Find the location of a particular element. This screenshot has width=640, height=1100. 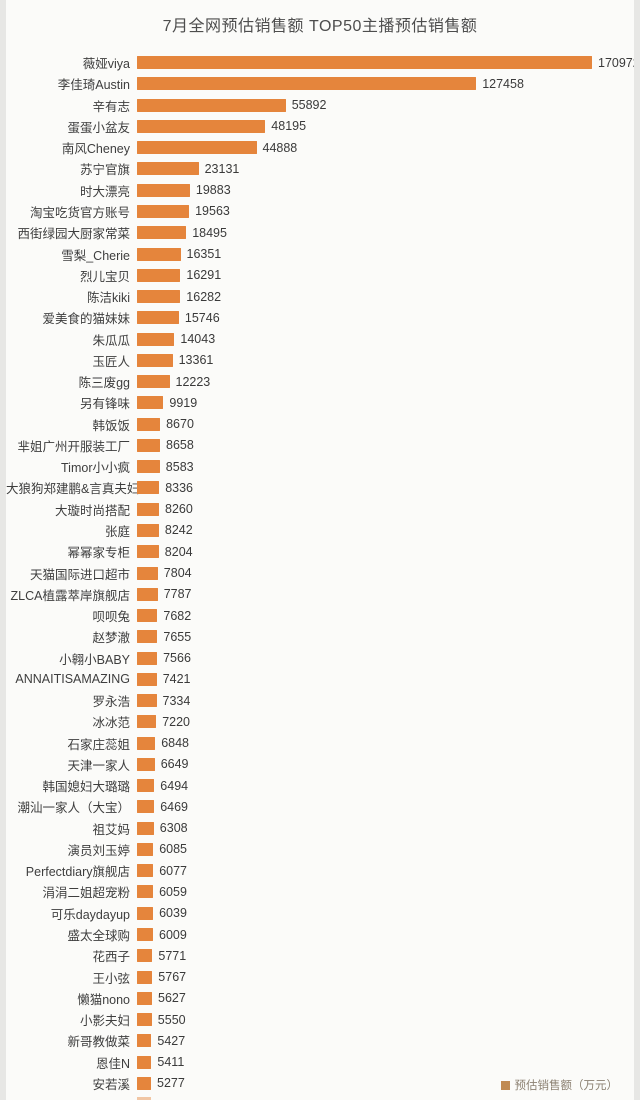

chart-row: 时大漂亮 19883 is located at coordinates (320, 190).